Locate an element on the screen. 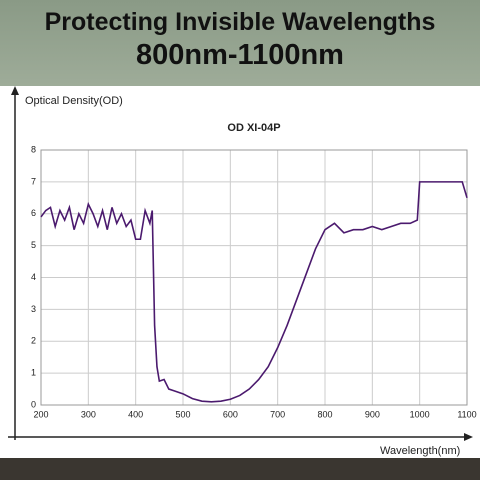 The width and height of the screenshot is (480, 480). y-tick-label: 7 is located at coordinates (33, 181).